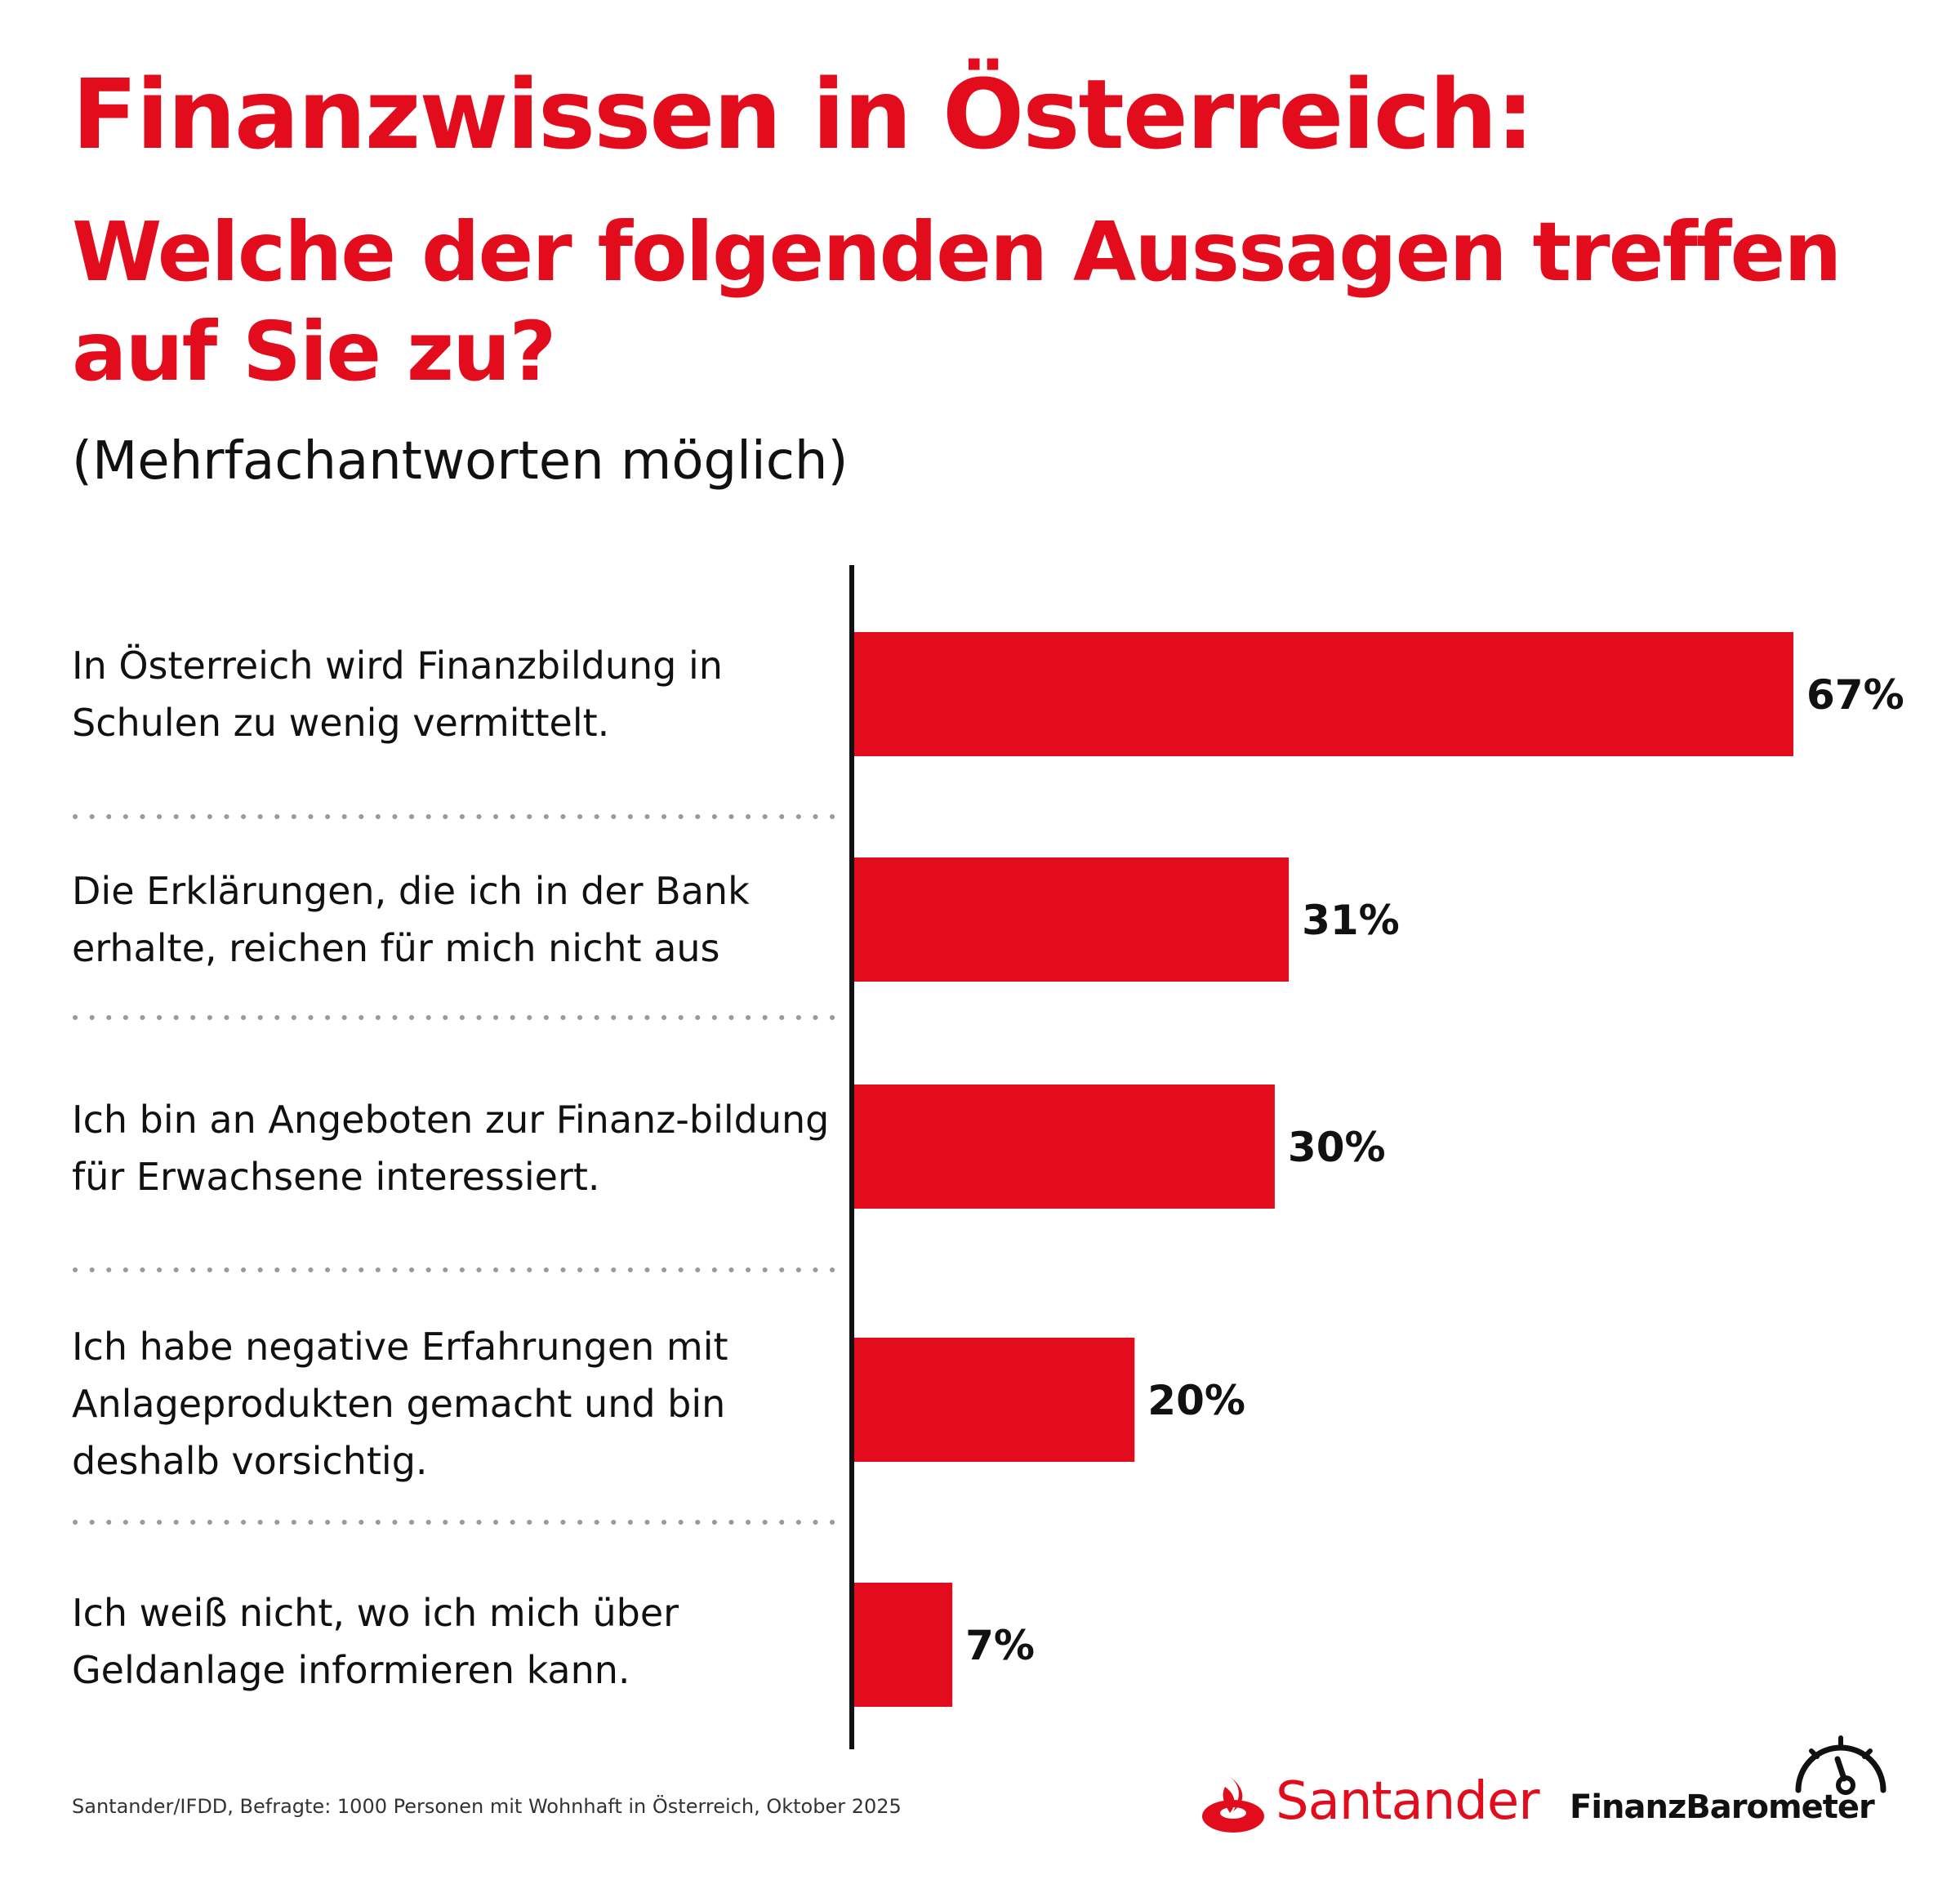  What do you see at coordinates (1196, 1400) in the screenshot?
I see `value-label-4: 20%` at bounding box center [1196, 1400].